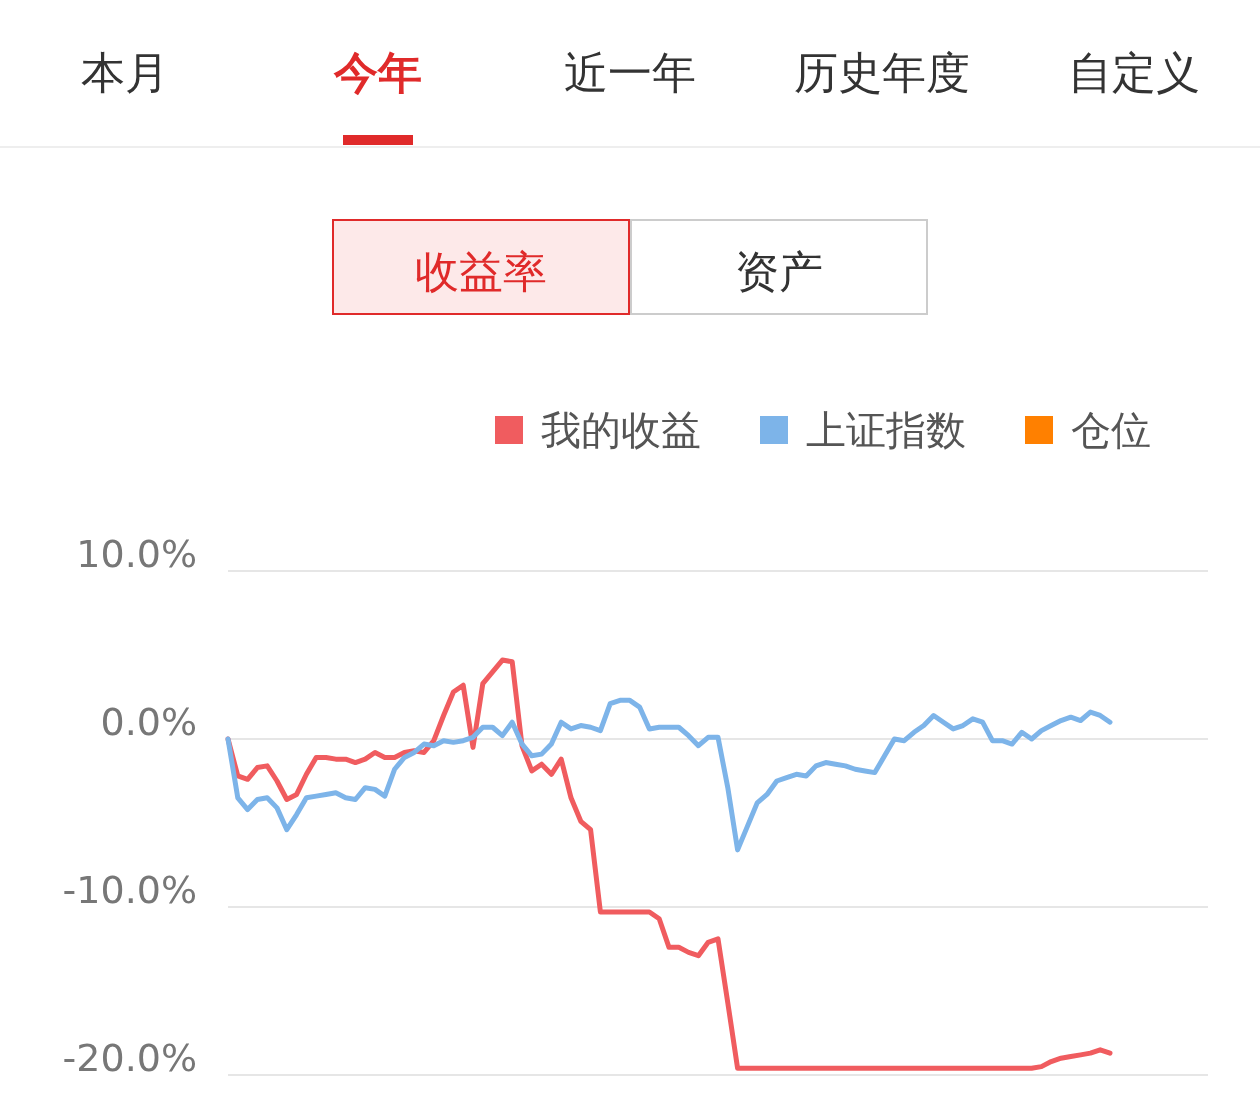  Describe the element at coordinates (630, 72) in the screenshot. I see `text: 近一年` at that location.